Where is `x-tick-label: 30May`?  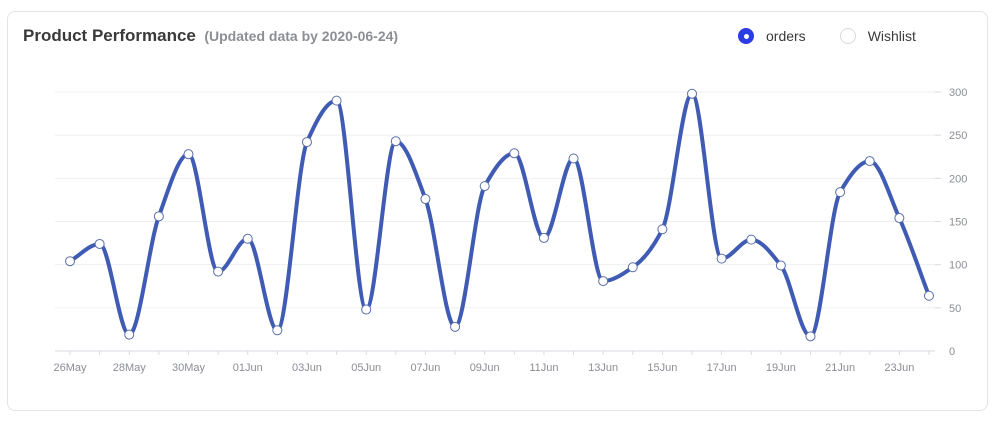 x-tick-label: 30May is located at coordinates (189, 368).